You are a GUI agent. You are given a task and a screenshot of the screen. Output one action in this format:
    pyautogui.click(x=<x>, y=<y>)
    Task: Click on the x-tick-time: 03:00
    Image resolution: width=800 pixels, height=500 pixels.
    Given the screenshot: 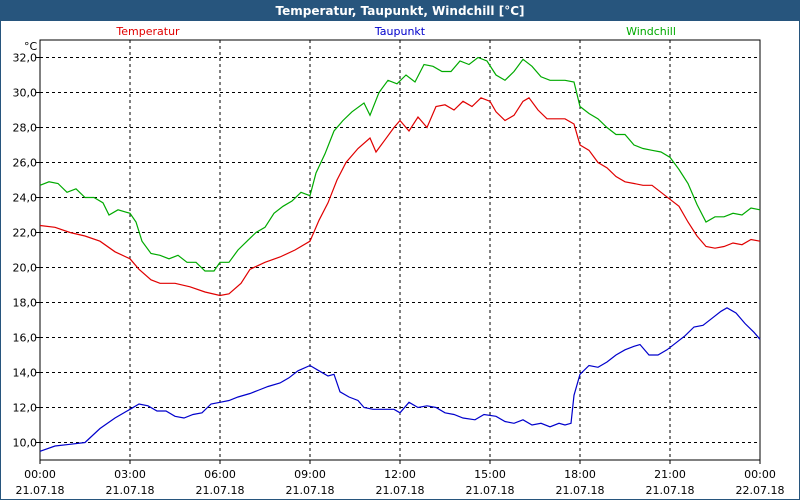 What is the action you would take?
    pyautogui.click(x=130, y=474)
    